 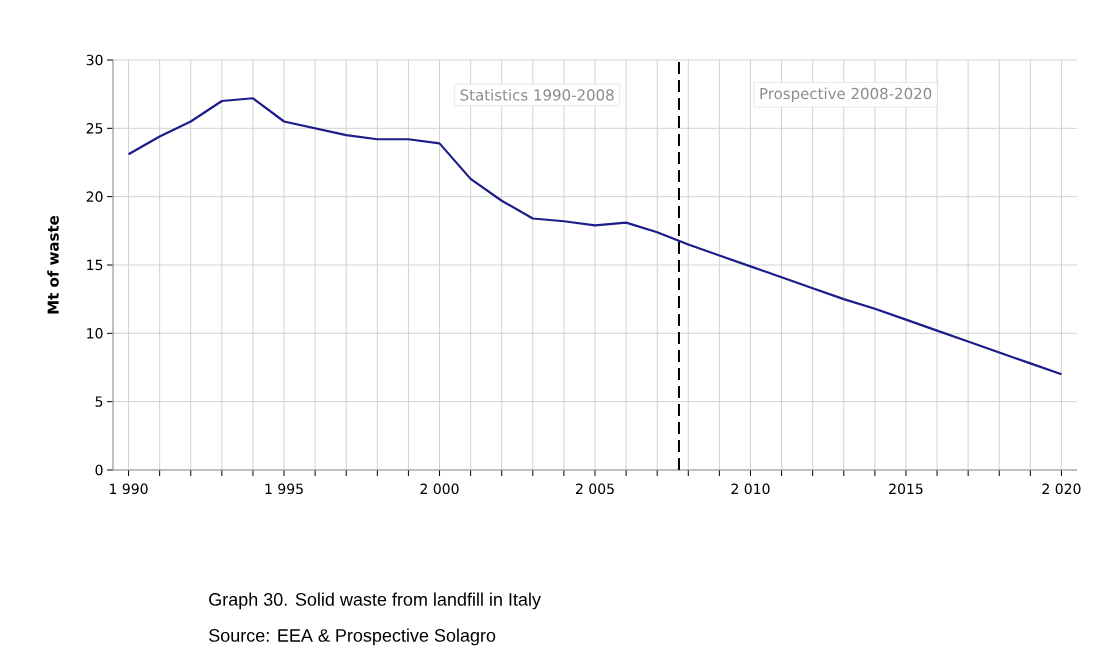 What do you see at coordinates (284, 489) in the screenshot?
I see `x-tick-label: 1 995` at bounding box center [284, 489].